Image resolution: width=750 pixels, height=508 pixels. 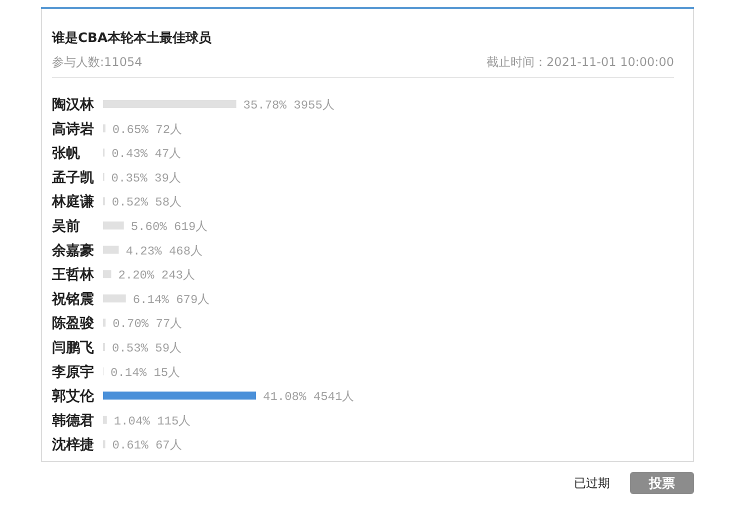 What do you see at coordinates (73, 348) in the screenshot?
I see `y-tick-label: 闫鹏飞` at bounding box center [73, 348].